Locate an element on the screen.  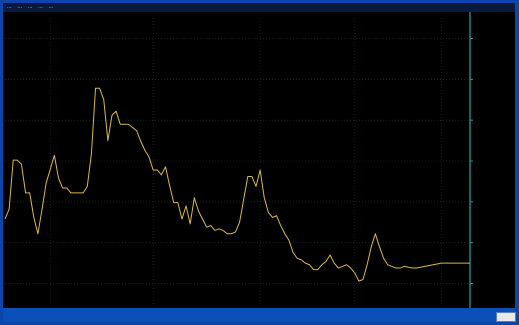
y-tick-labels is located at coordinates (471, 161).